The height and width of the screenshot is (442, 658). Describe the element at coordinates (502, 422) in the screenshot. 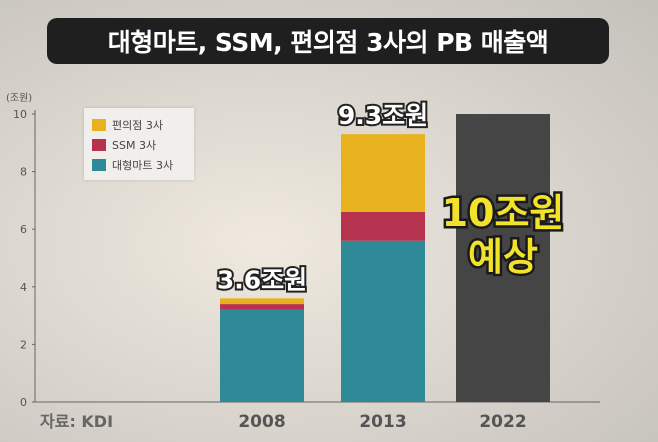

I see `x-category-label: 2022` at that location.